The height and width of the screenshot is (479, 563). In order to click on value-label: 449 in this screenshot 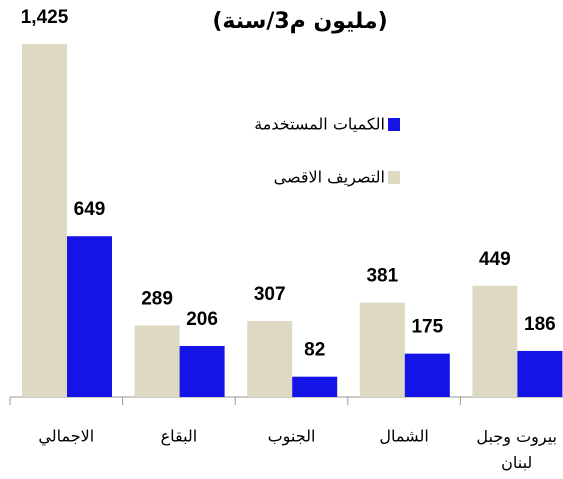, I will do `click(495, 259)`.